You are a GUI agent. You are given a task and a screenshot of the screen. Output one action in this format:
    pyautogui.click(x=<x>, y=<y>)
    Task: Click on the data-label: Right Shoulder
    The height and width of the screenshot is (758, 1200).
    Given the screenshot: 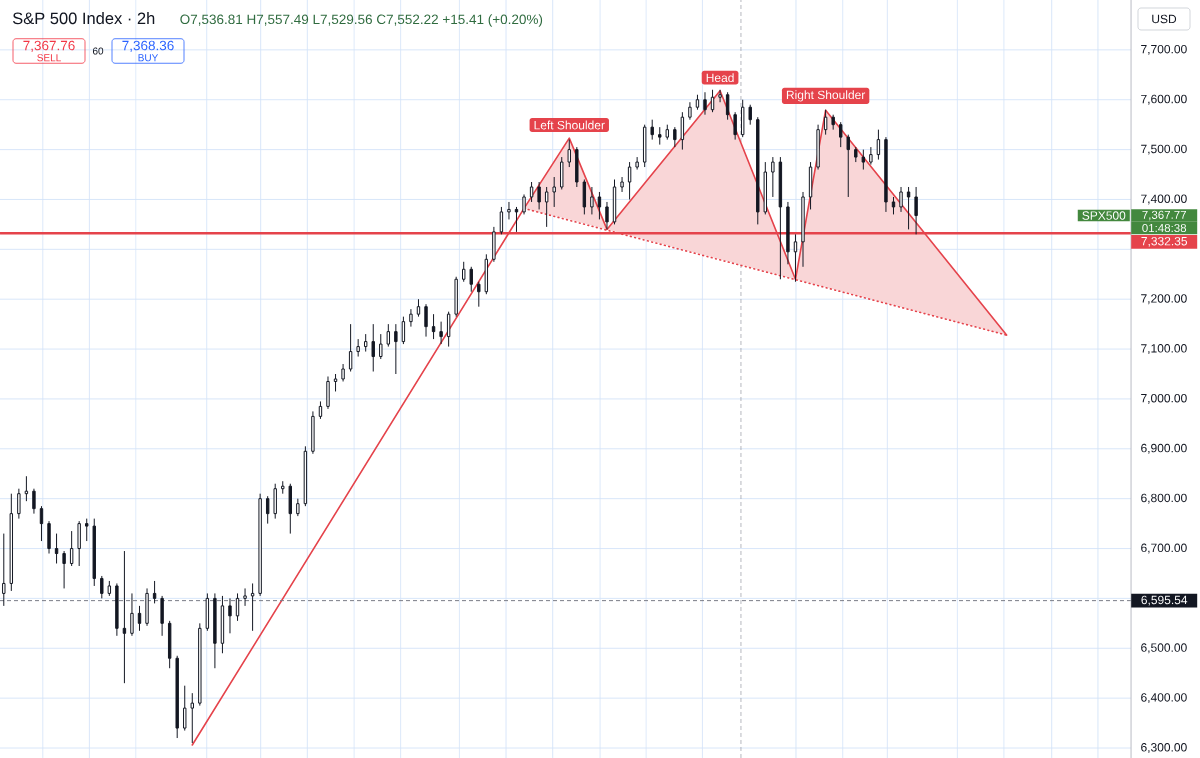 What is the action you would take?
    pyautogui.click(x=826, y=96)
    